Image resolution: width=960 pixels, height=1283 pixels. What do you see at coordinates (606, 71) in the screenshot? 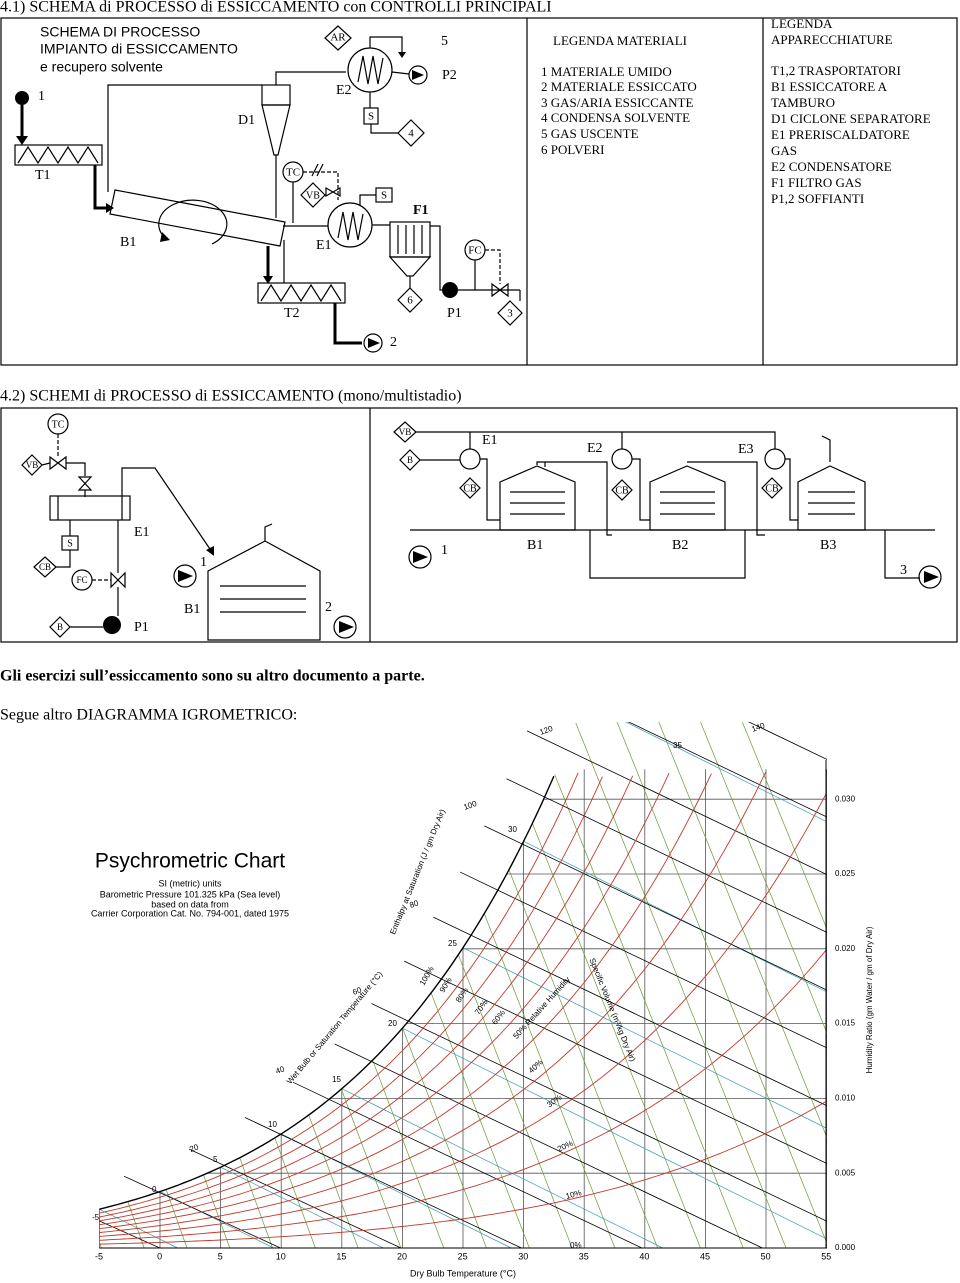
I see `legend-materials-part: 1 MATERIALE UMIDO` at bounding box center [606, 71].